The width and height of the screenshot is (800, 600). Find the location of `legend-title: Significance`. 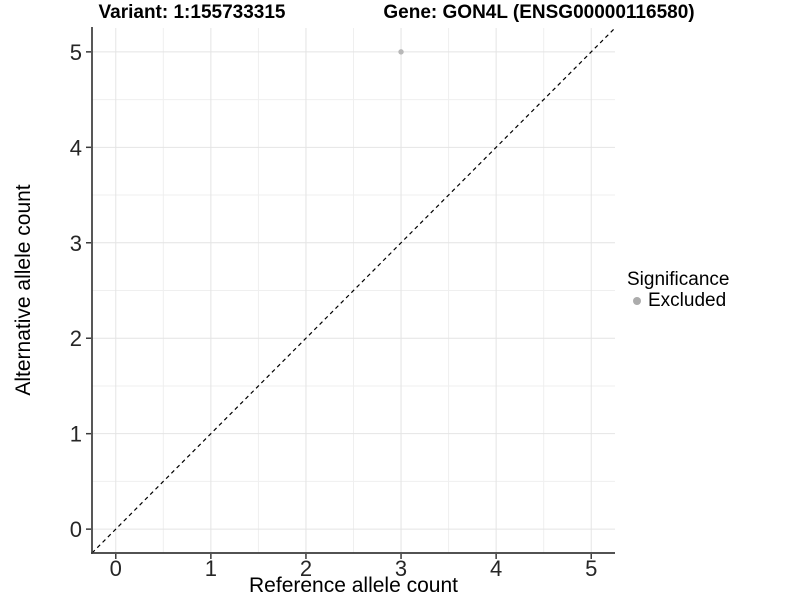

legend-title: Significance is located at coordinates (678, 279).